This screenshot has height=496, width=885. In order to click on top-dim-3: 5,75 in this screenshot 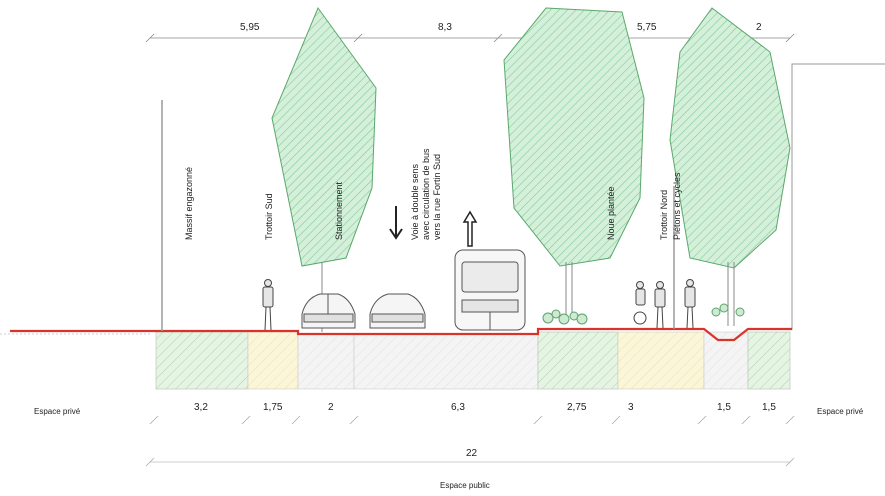, I will do `click(647, 27)`.